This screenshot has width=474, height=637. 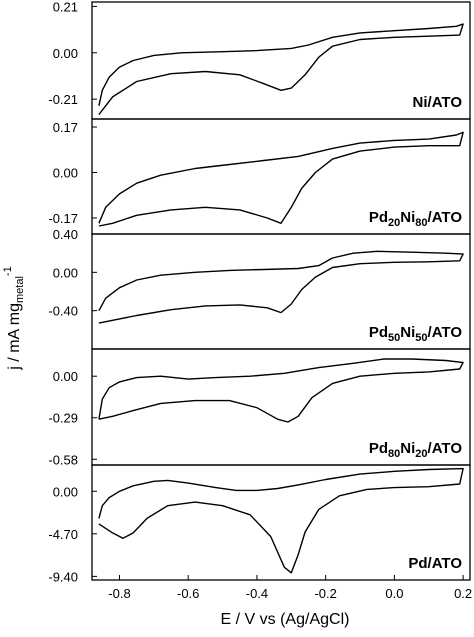 I want to click on x-axis: -0.8 -0.6 -0.4 -0.2 0.0 0.2, so click(x=290, y=588).